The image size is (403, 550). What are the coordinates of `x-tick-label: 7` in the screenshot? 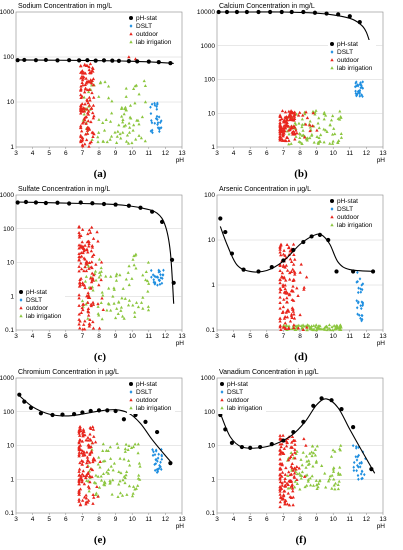 It's located at (83, 153).